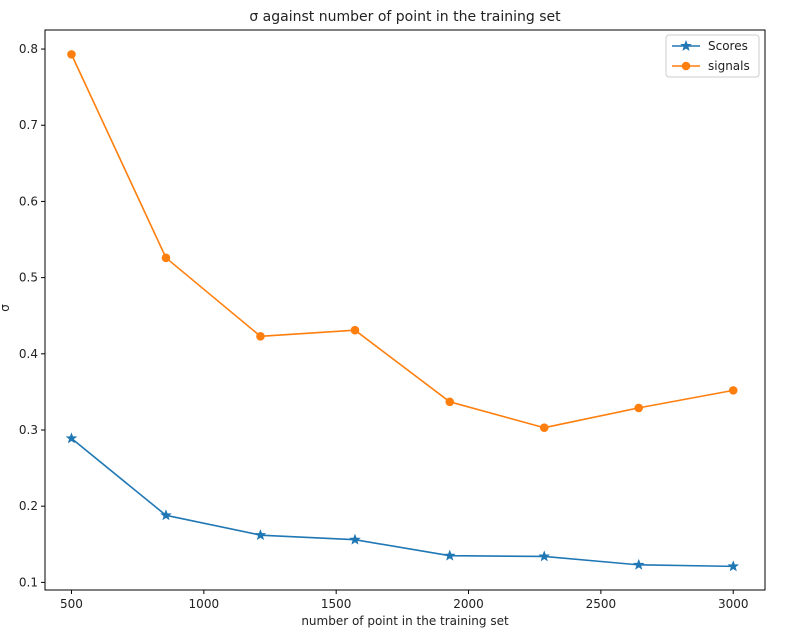  What do you see at coordinates (601, 604) in the screenshot?
I see `x-tick-label: 2500` at bounding box center [601, 604].